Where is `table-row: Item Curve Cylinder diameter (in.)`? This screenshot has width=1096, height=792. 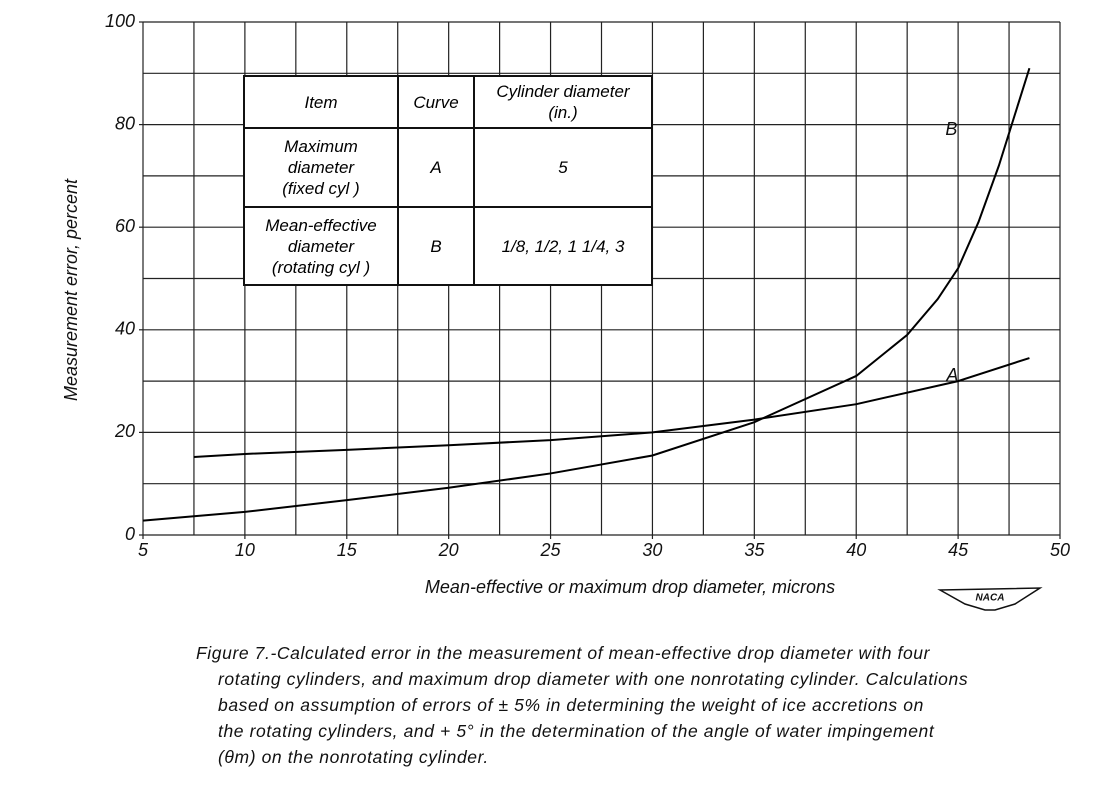
table-row: Item Curve Cylinder diameter (in.) is located at coordinates (448, 102).